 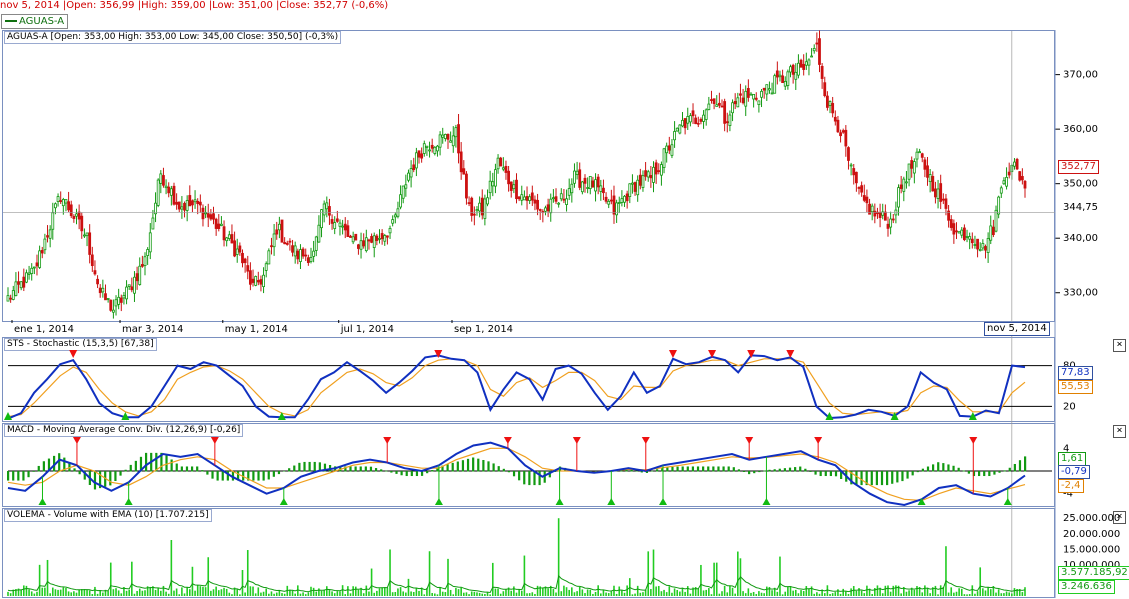 What do you see at coordinates (516, 474) in the screenshot?
I see `macd-signal-line` at bounding box center [516, 474].